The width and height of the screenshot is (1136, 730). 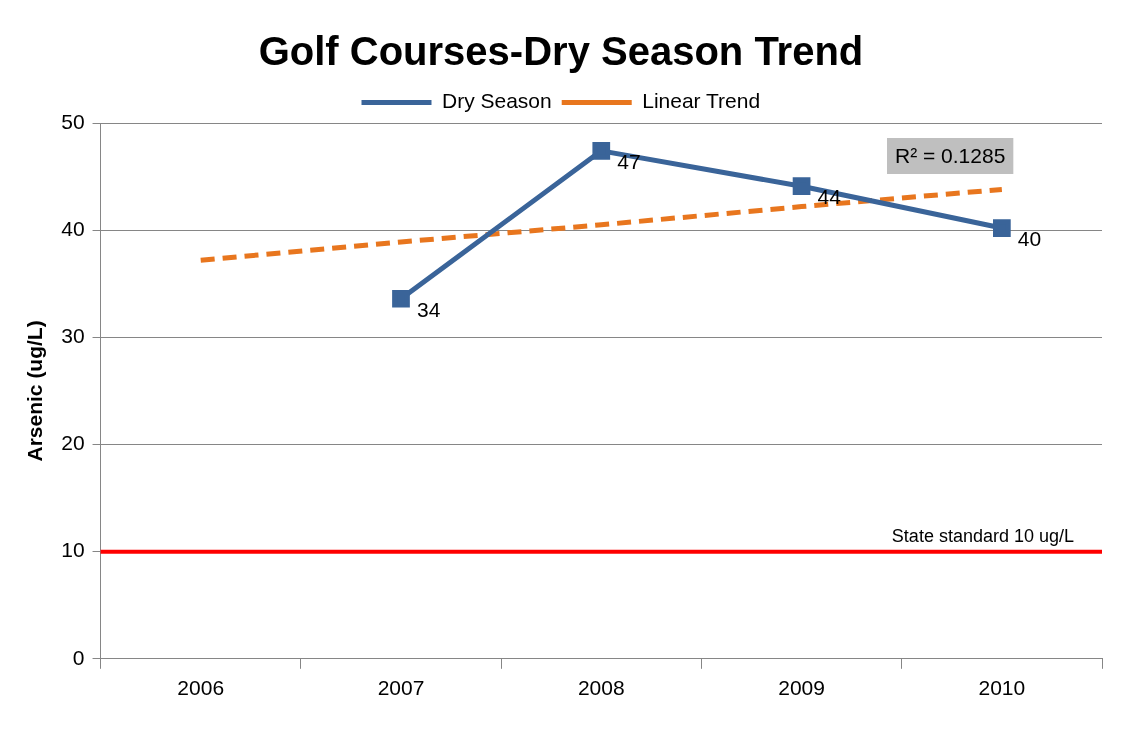 What do you see at coordinates (73, 121) in the screenshot?
I see `y-tick-label: 50` at bounding box center [73, 121].